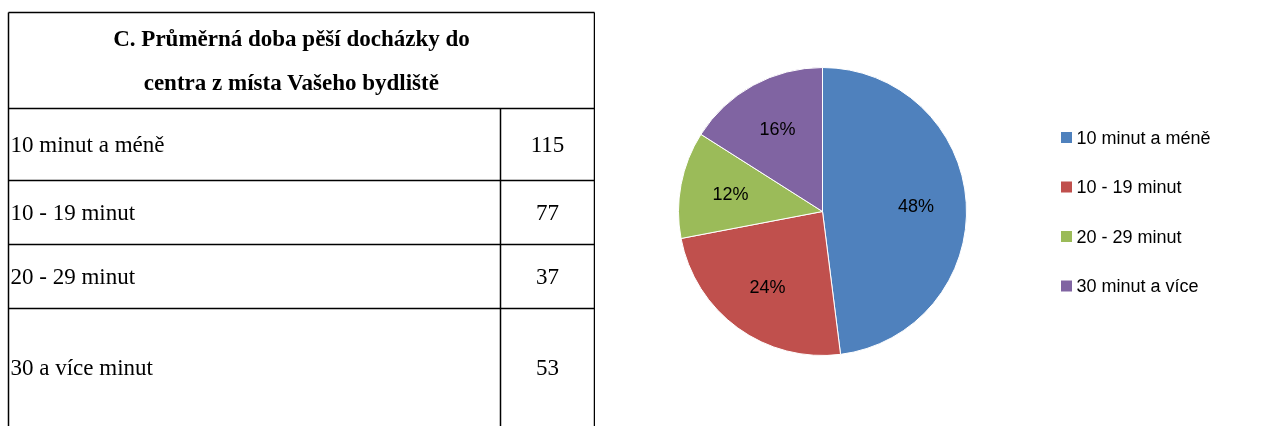  I want to click on data-label: 12%, so click(730, 193).